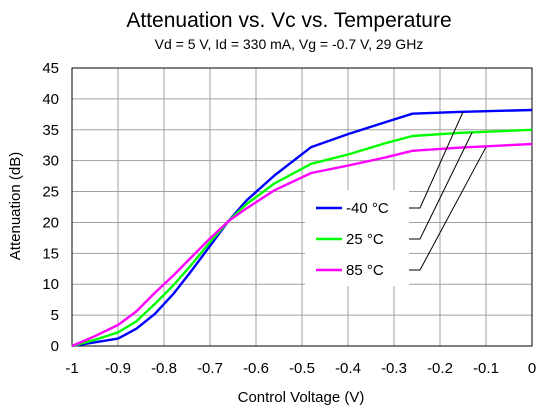  What do you see at coordinates (50, 222) in the screenshot?
I see `y-tick-label: 20` at bounding box center [50, 222].